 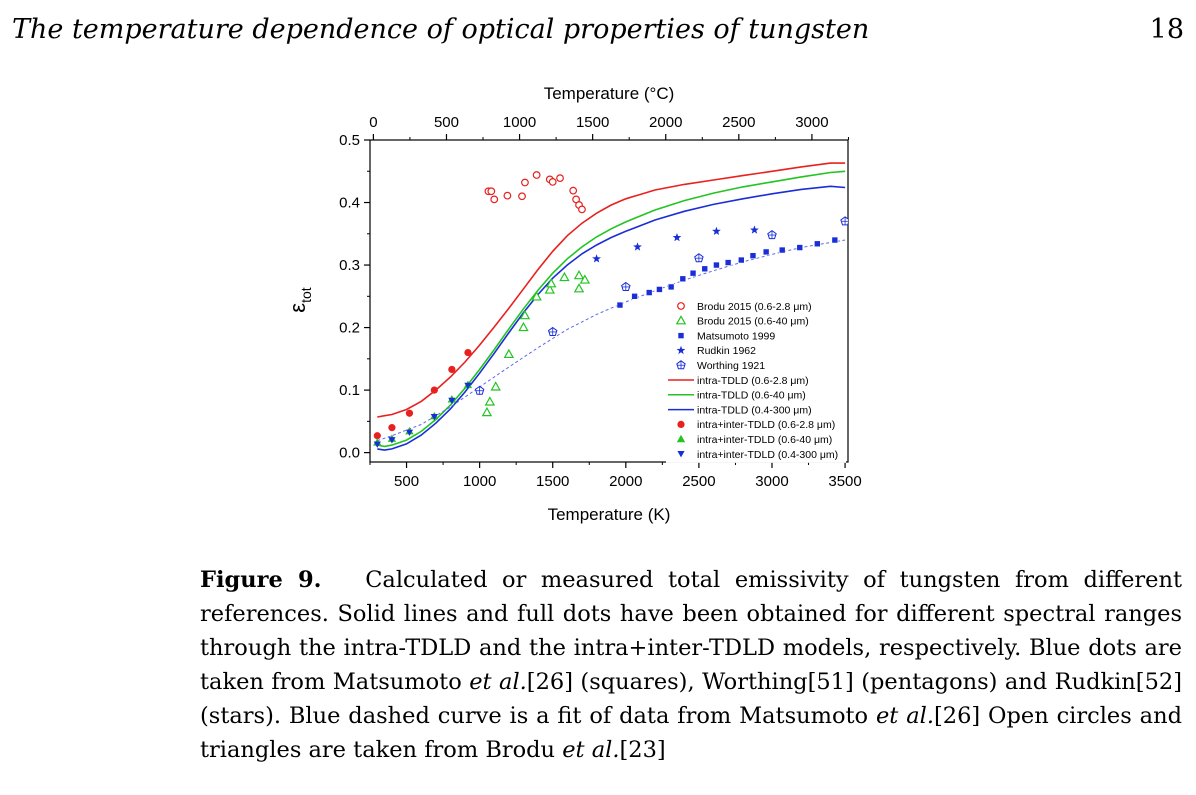 What do you see at coordinates (519, 122) in the screenshot?
I see `x2-tick-label: 1000` at bounding box center [519, 122].